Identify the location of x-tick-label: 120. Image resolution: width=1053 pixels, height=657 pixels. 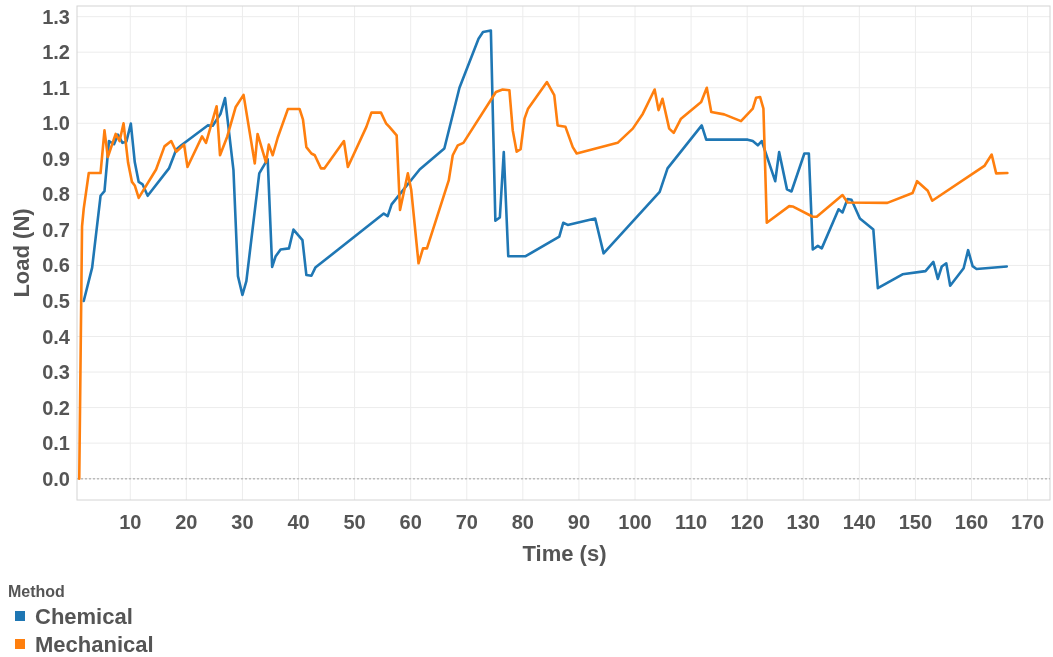
(747, 522).